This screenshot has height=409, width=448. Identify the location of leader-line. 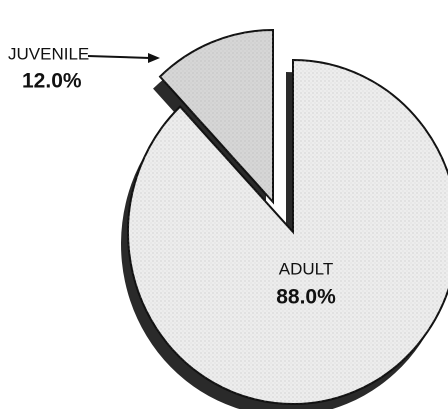
(119, 57).